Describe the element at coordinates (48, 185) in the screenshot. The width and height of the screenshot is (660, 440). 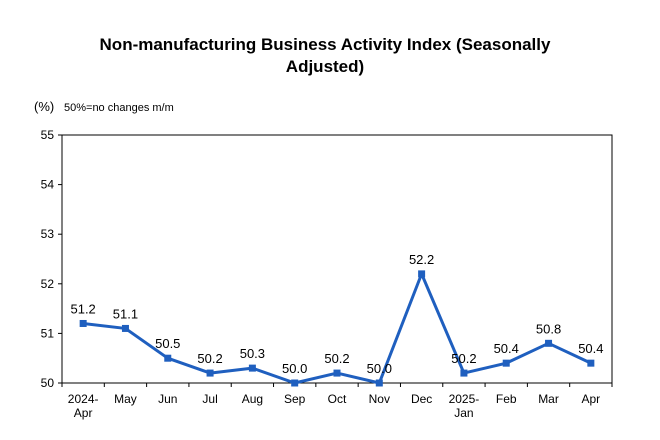
I see `y-tick-label: 54` at that location.